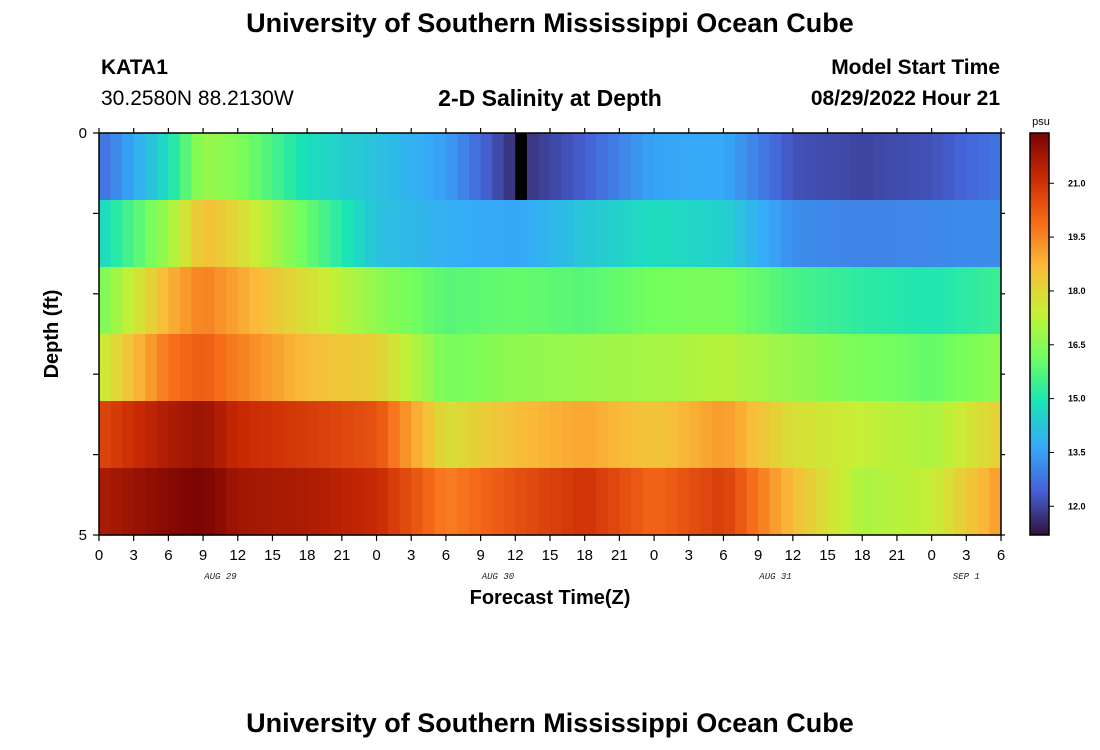 This screenshot has height=750, width=1100. Describe the element at coordinates (99, 555) in the screenshot. I see `x-tick-label: 0` at that location.